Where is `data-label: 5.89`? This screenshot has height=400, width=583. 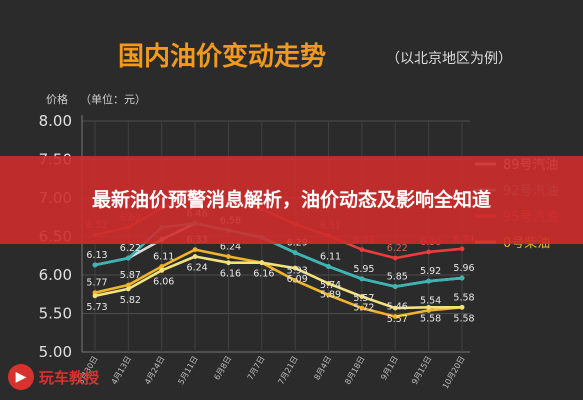
data-label: 5.89 is located at coordinates (330, 294).